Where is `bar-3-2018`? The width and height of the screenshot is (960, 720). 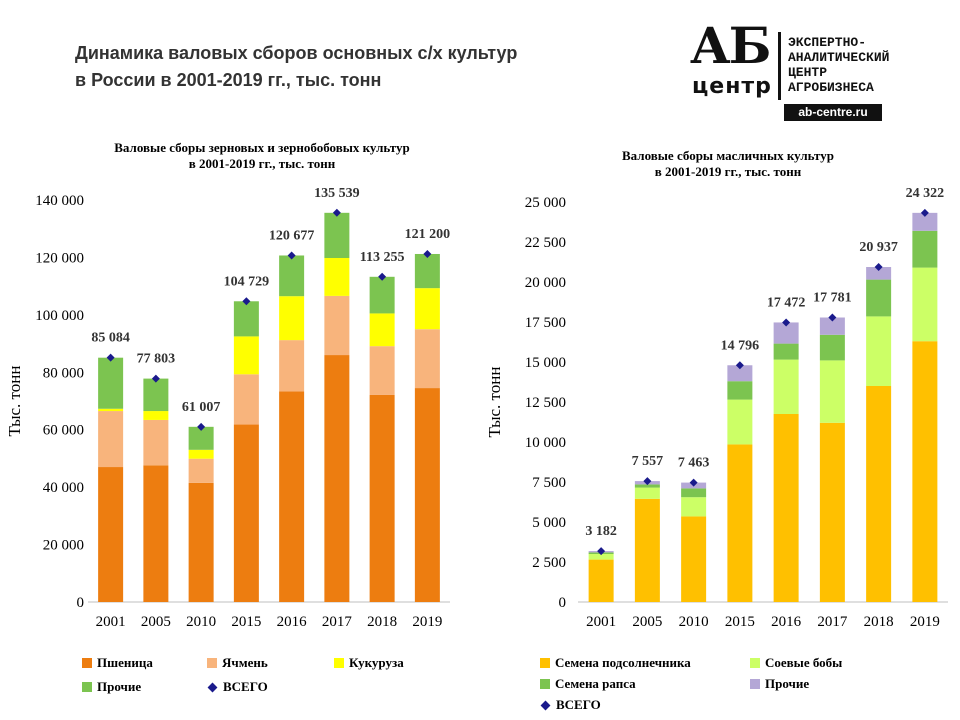
bar-3-2018 is located at coordinates (382, 330).